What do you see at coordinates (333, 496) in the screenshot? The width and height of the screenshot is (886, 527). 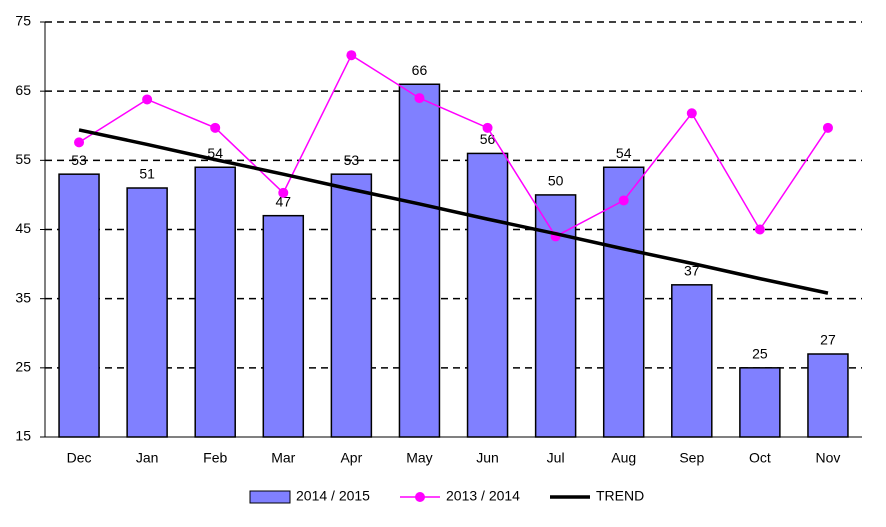 I see `legend-label: 2014 / 2015` at bounding box center [333, 496].